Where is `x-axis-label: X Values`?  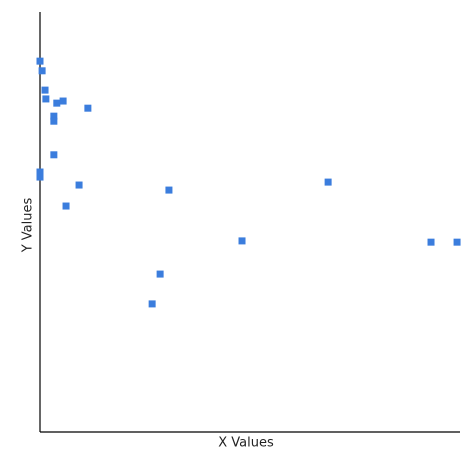
x-axis-label: X Values is located at coordinates (246, 443).